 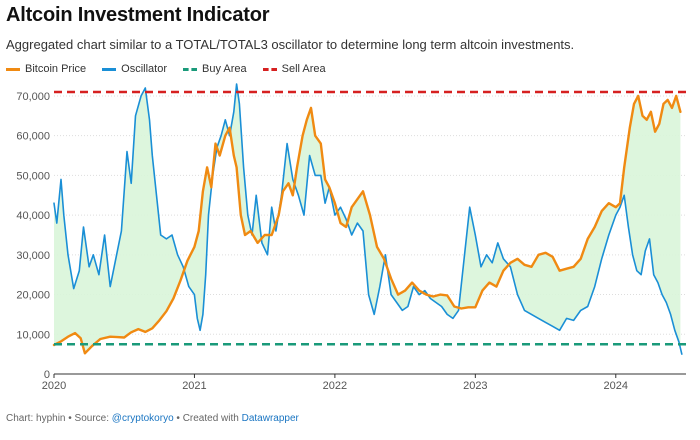 What do you see at coordinates (303, 69) in the screenshot?
I see `legend-label-sell: Sell Area` at bounding box center [303, 69].